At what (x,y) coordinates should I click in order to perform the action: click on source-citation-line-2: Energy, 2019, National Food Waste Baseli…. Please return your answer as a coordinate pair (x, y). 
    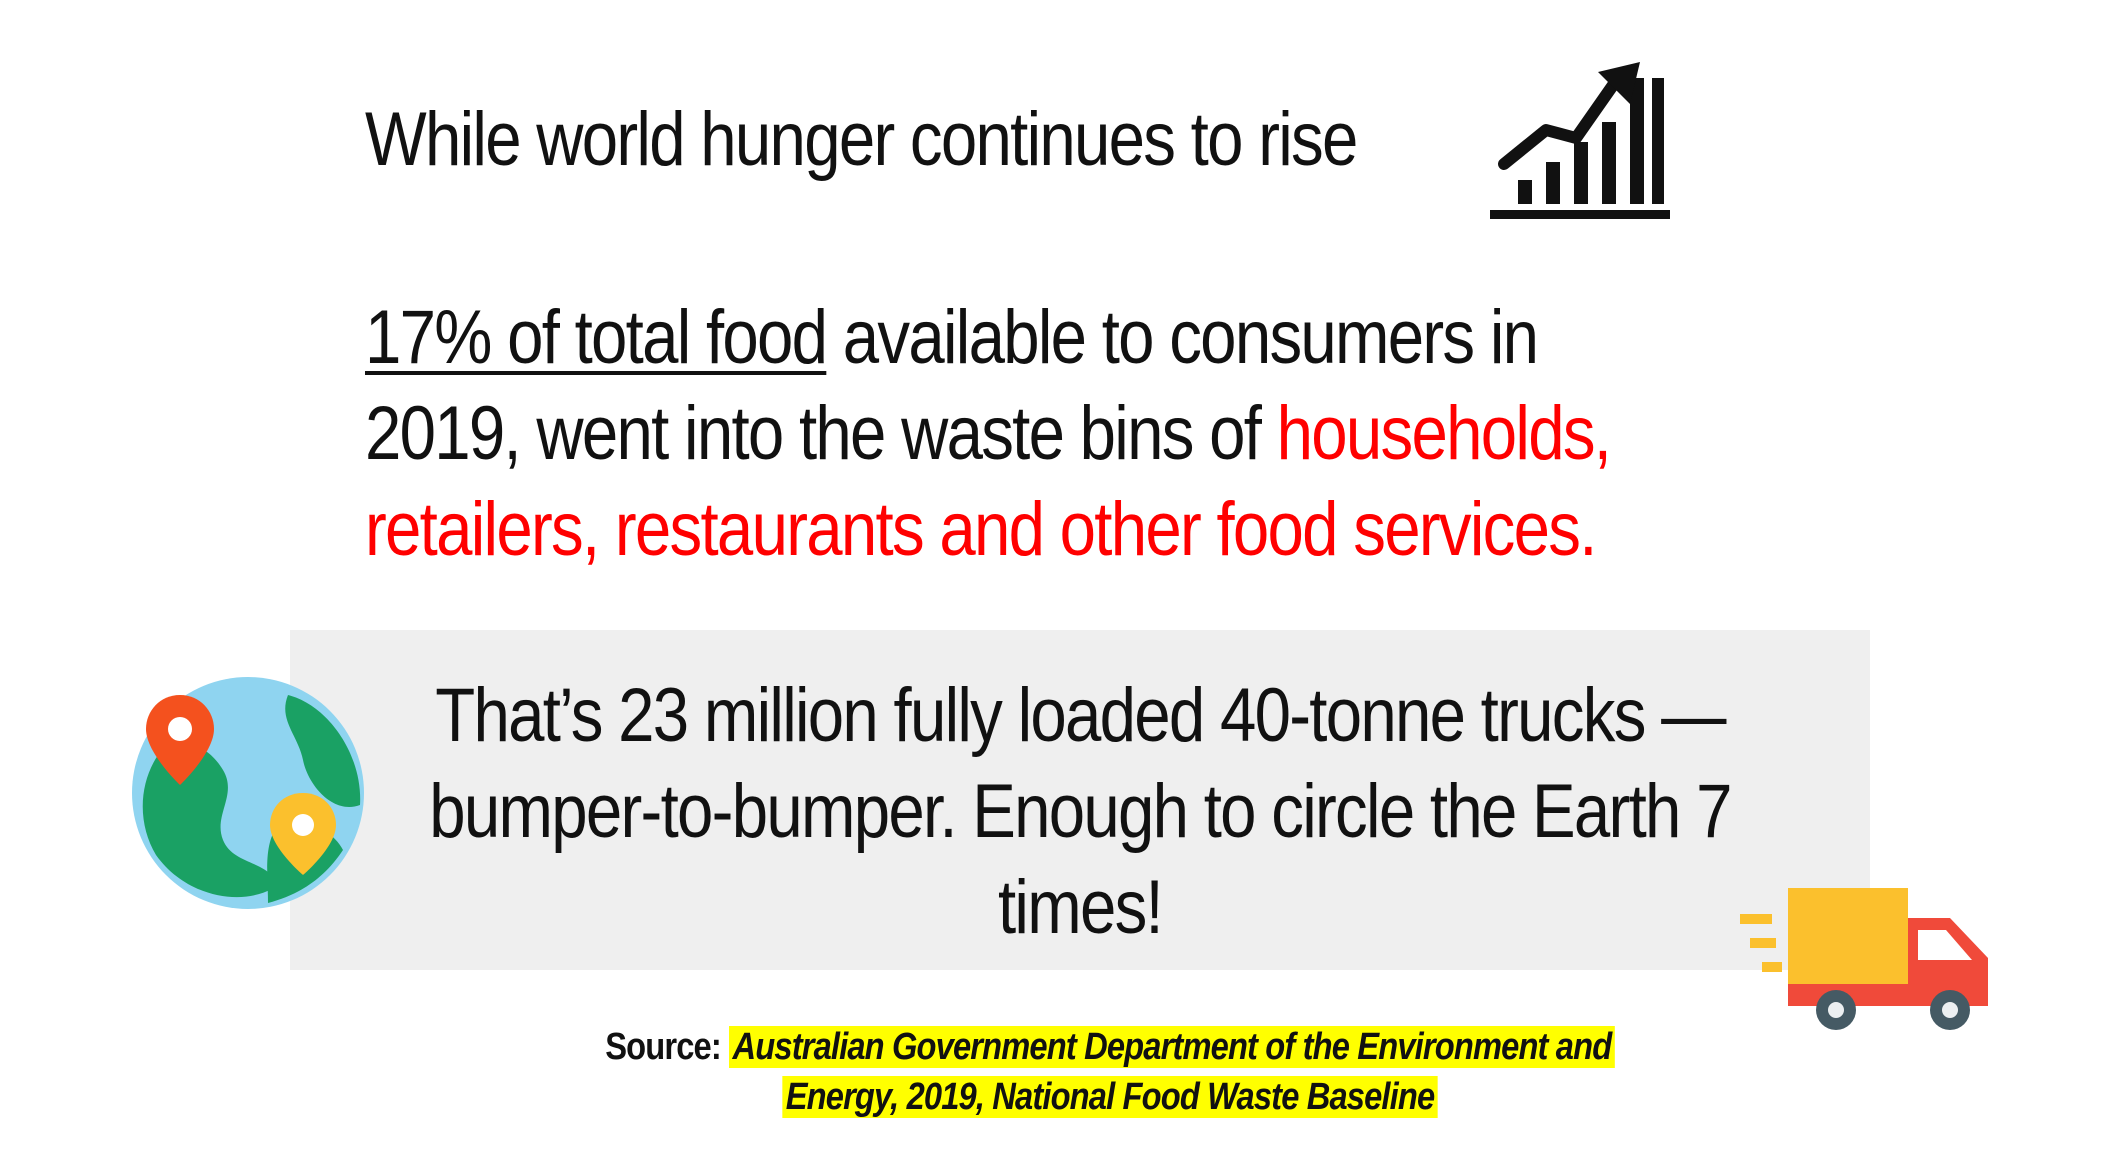
    Looking at the image, I should click on (1110, 1097).